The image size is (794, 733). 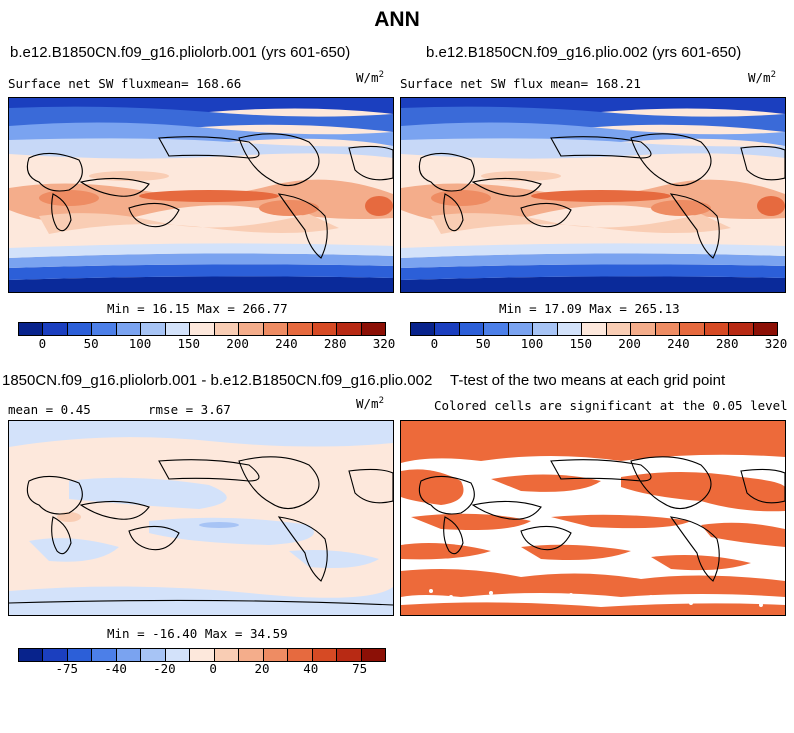 I want to click on field-label-top-right: Surface net SW flux mean= 168.21, so click(x=520, y=83).